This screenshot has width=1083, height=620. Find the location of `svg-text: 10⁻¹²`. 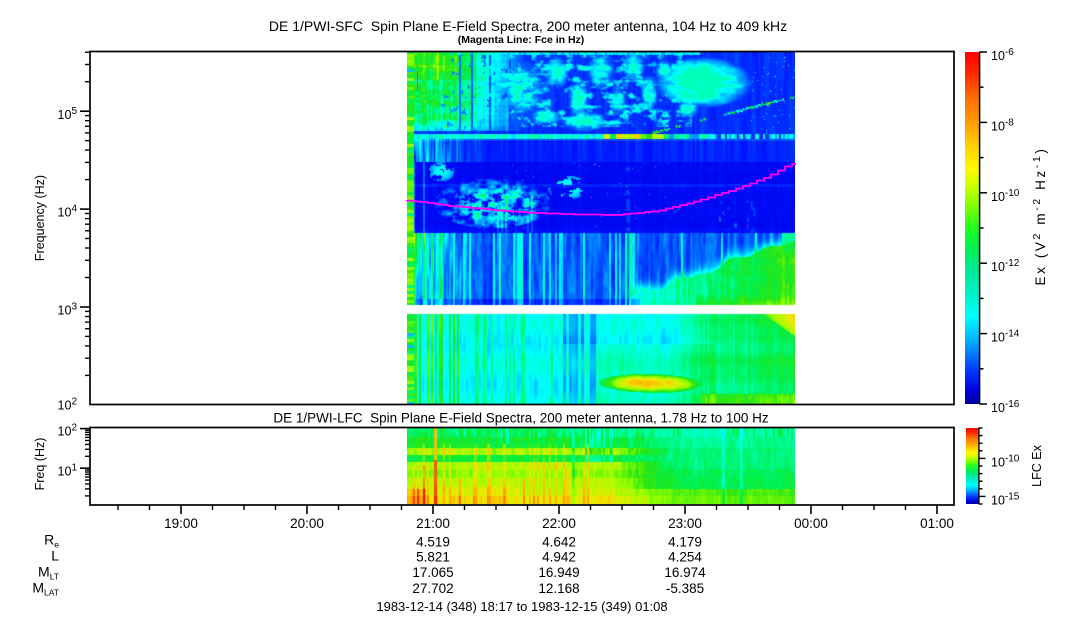

svg-text: 10⁻¹² is located at coordinates (1005, 266).